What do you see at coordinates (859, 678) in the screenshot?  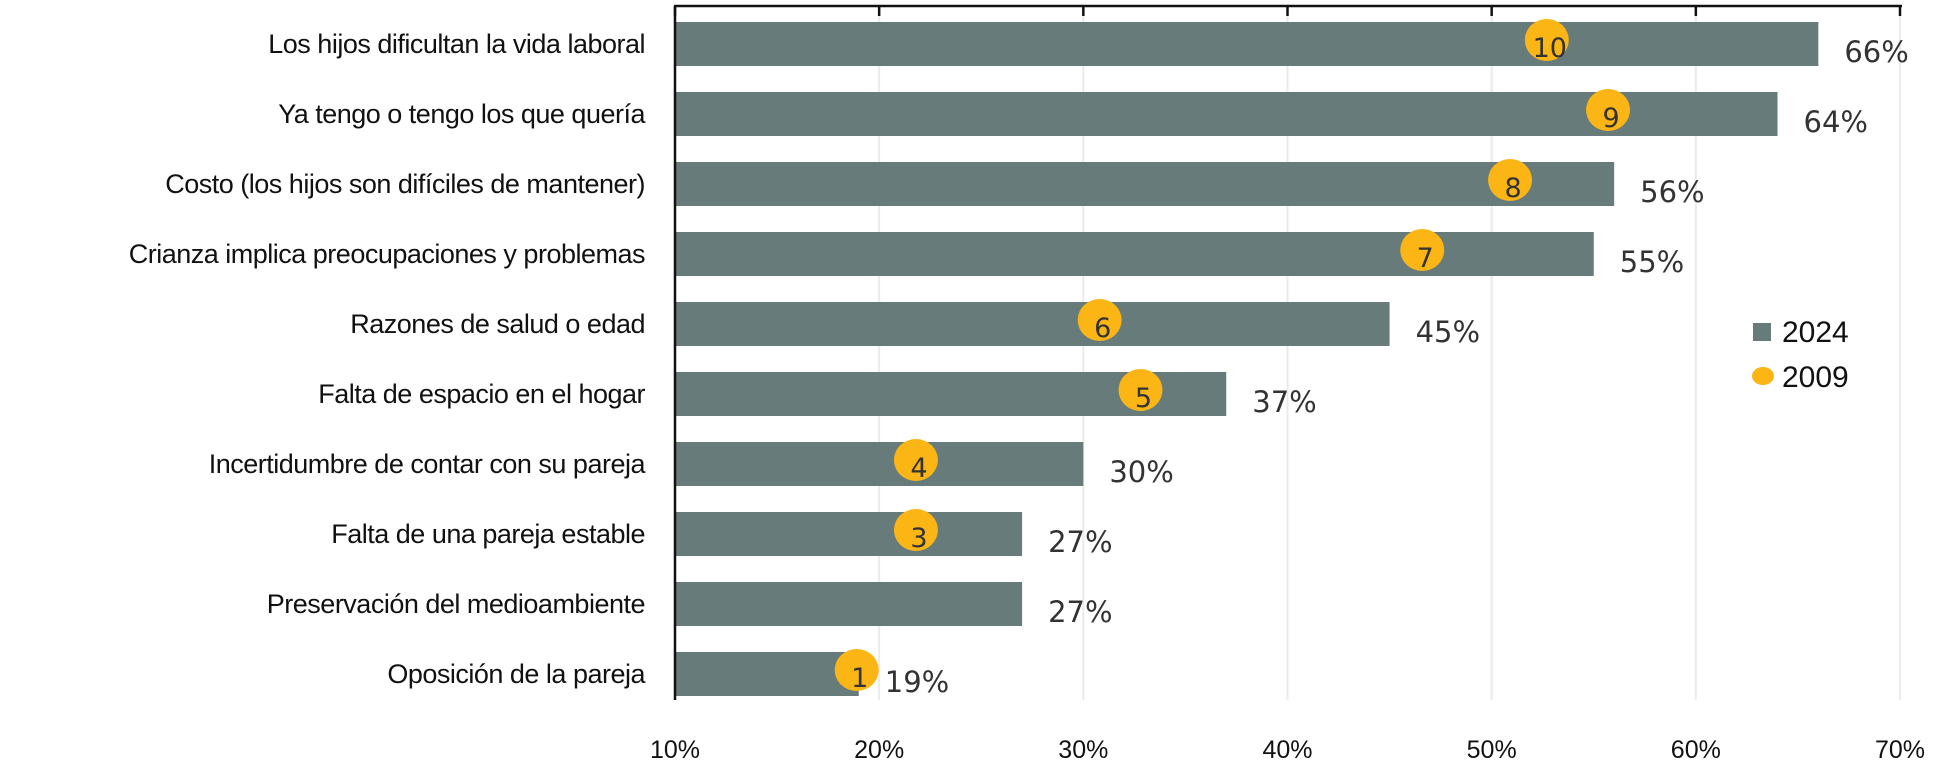 I see `dot-rank-label: 1` at bounding box center [859, 678].